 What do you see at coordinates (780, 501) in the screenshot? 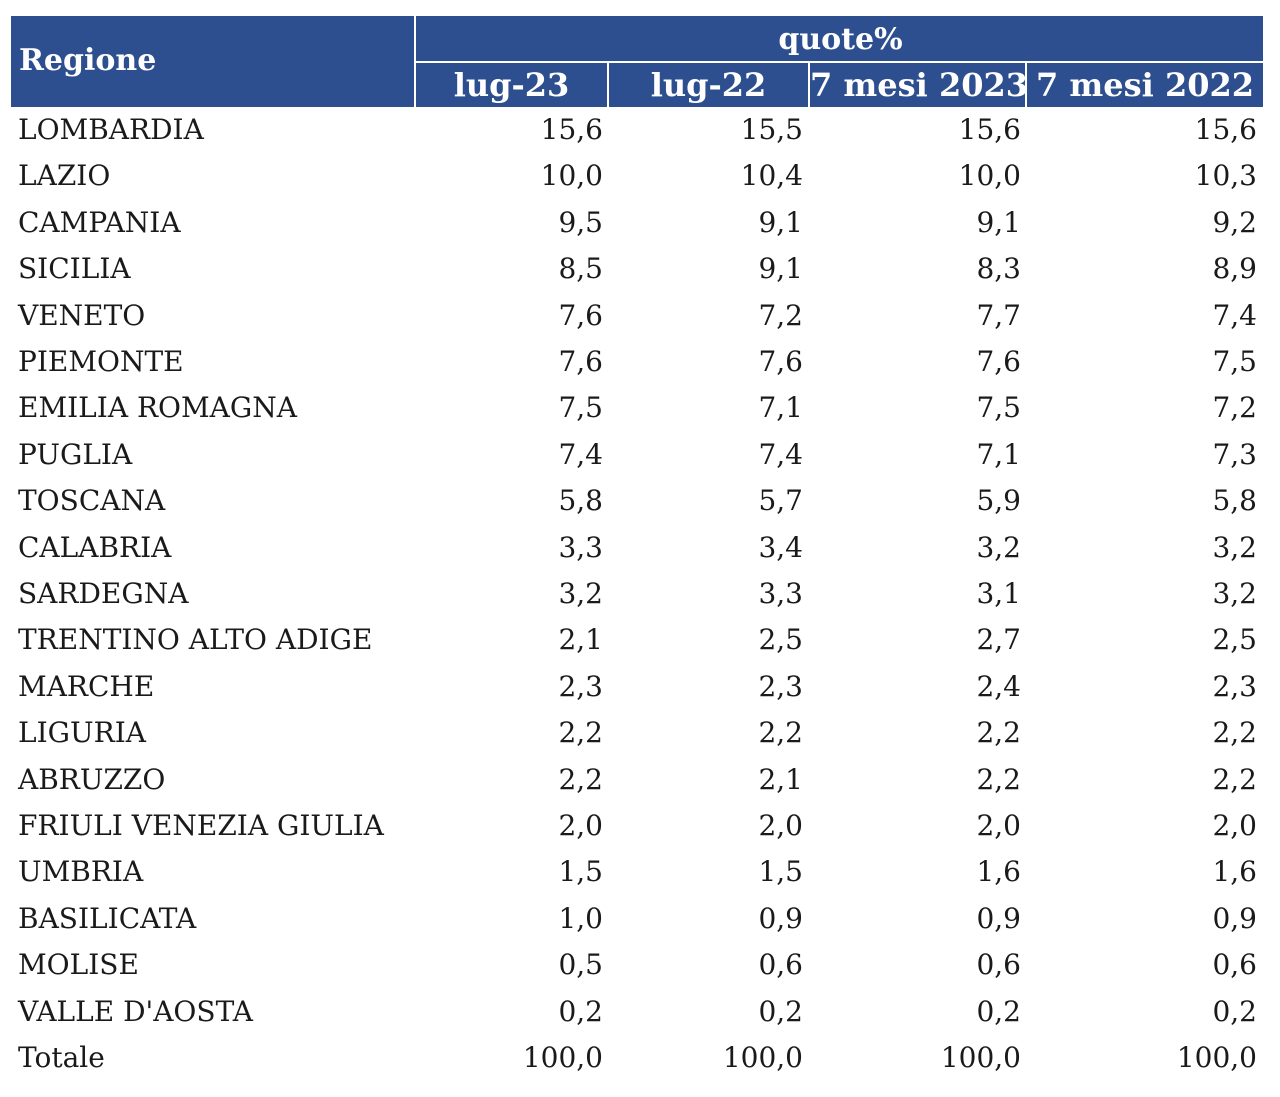
I see `share-value: 5,7` at bounding box center [780, 501].